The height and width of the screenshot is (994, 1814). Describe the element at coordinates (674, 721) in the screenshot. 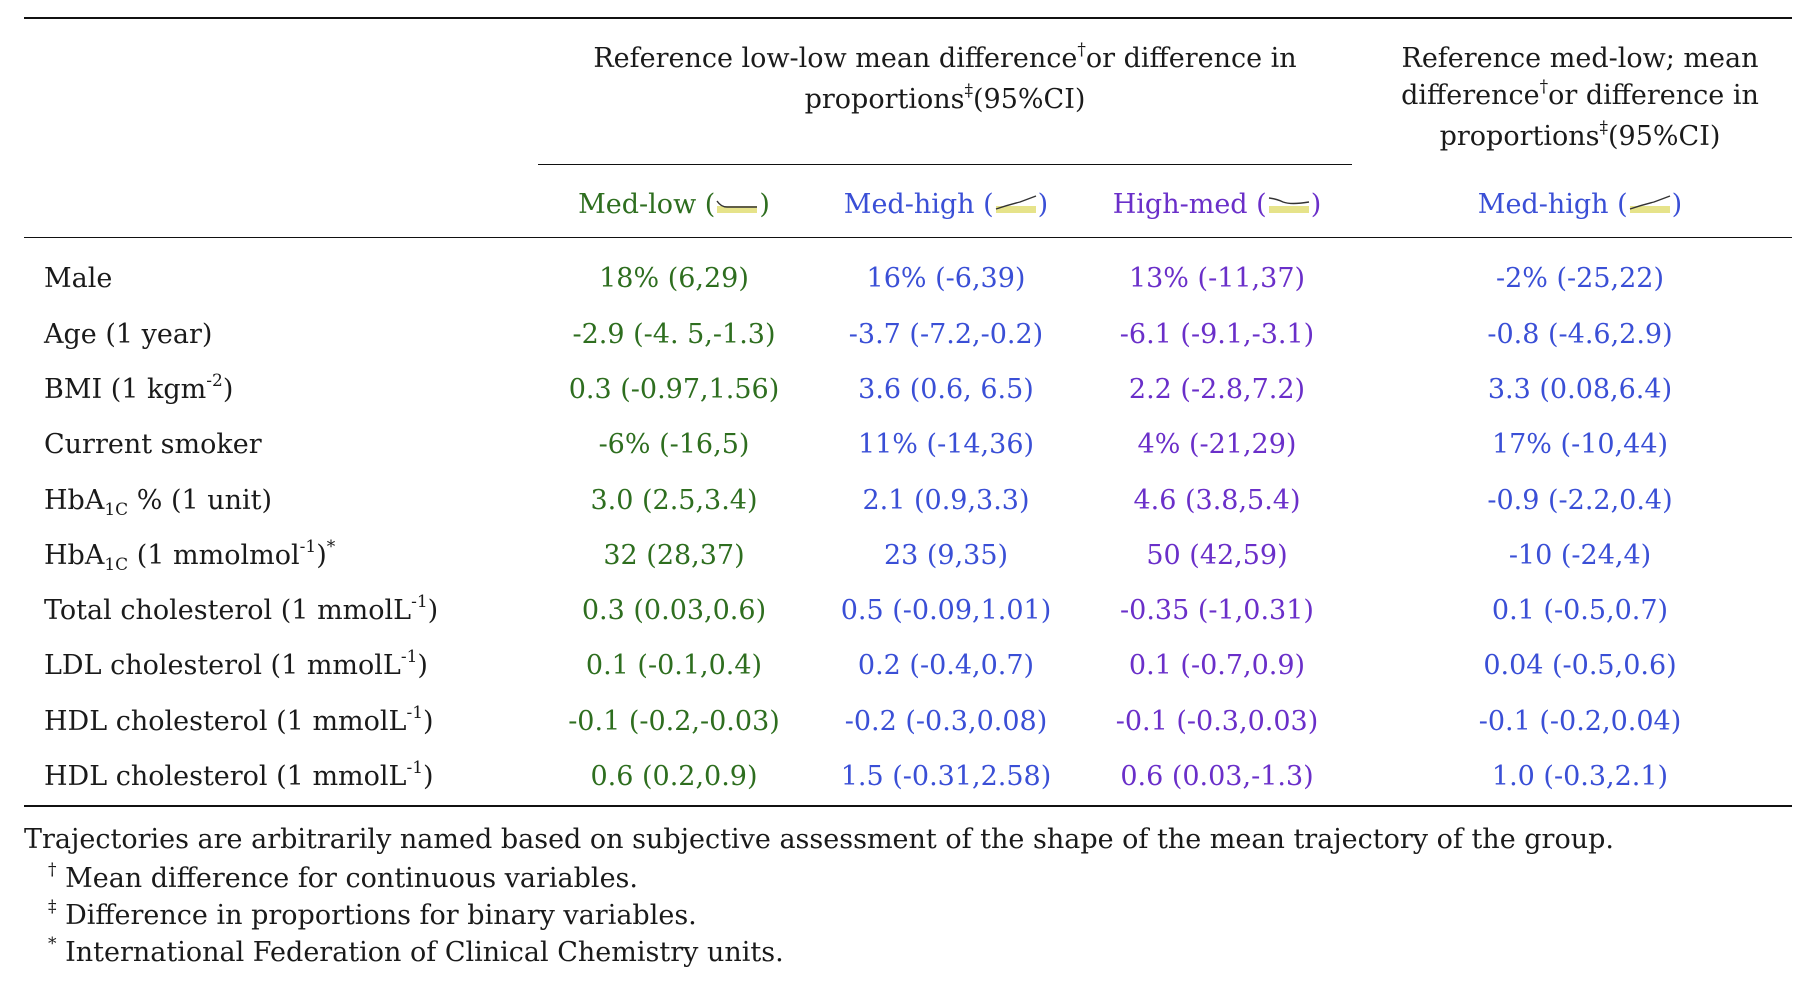

I see `table-cell: -0.1 (-0.2,-0.03)` at that location.